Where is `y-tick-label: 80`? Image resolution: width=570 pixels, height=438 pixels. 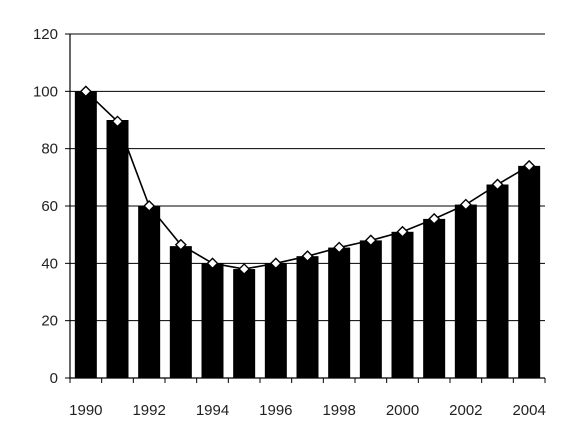
y-tick-label: 80 is located at coordinates (49, 149).